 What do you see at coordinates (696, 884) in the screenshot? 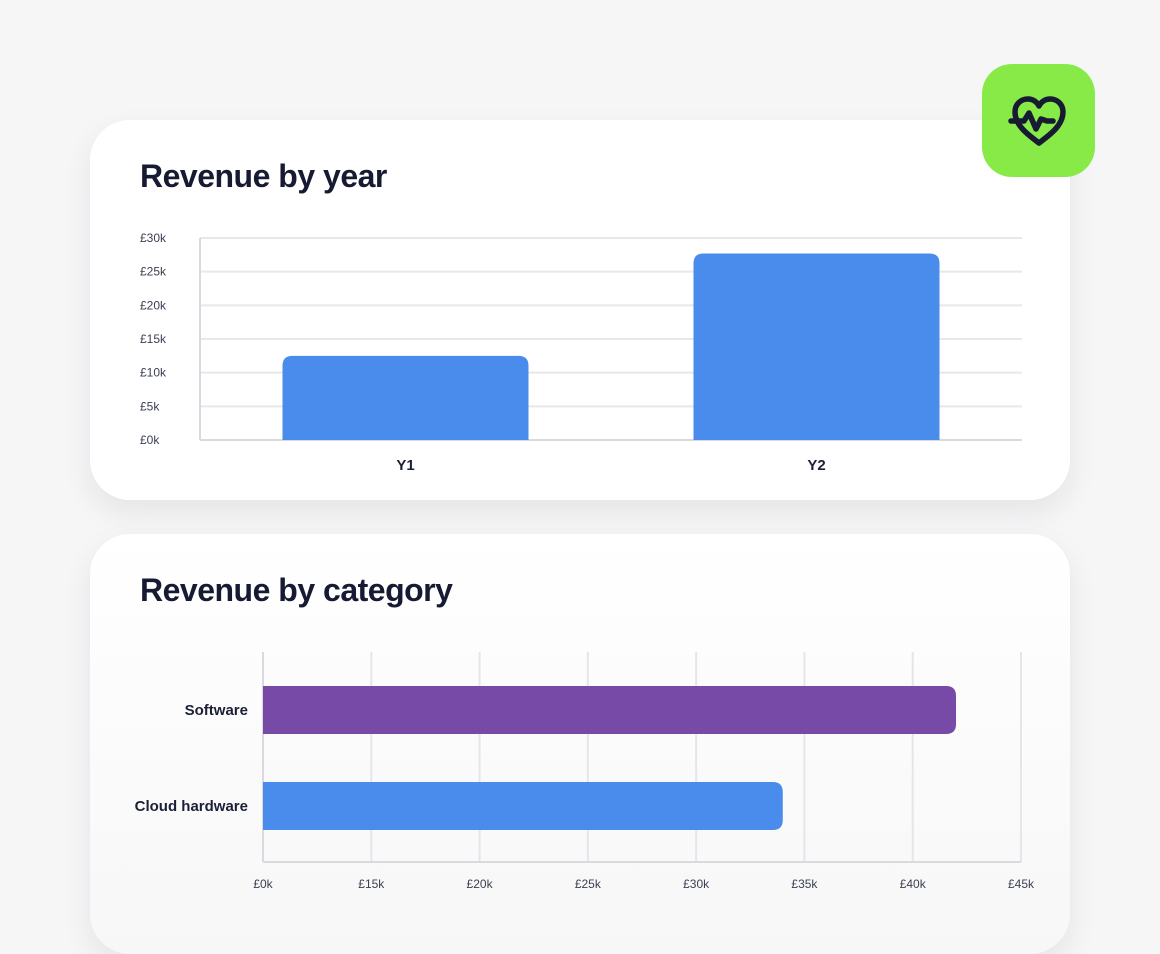
I see `x-tick-label: £30k` at bounding box center [696, 884].